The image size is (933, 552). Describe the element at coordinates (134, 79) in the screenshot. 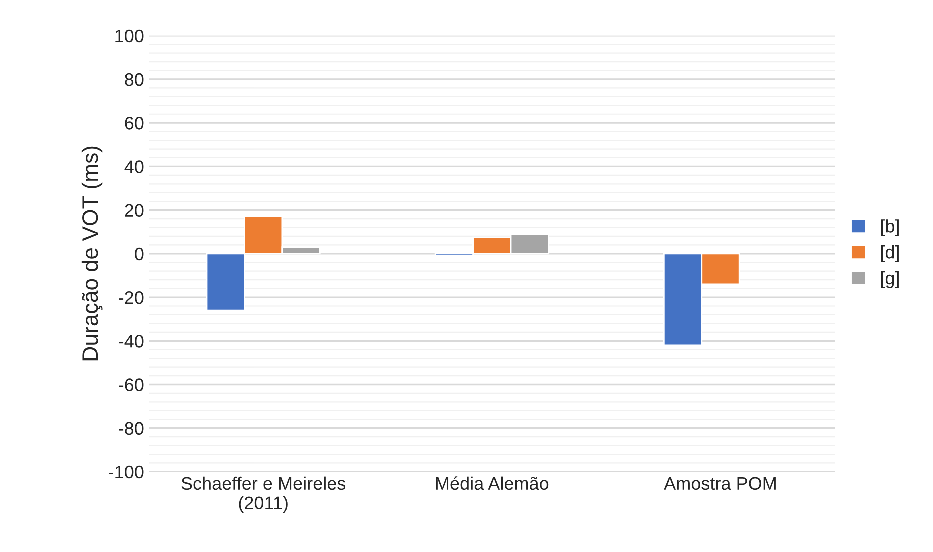

I see `y-tick-label: 80` at that location.